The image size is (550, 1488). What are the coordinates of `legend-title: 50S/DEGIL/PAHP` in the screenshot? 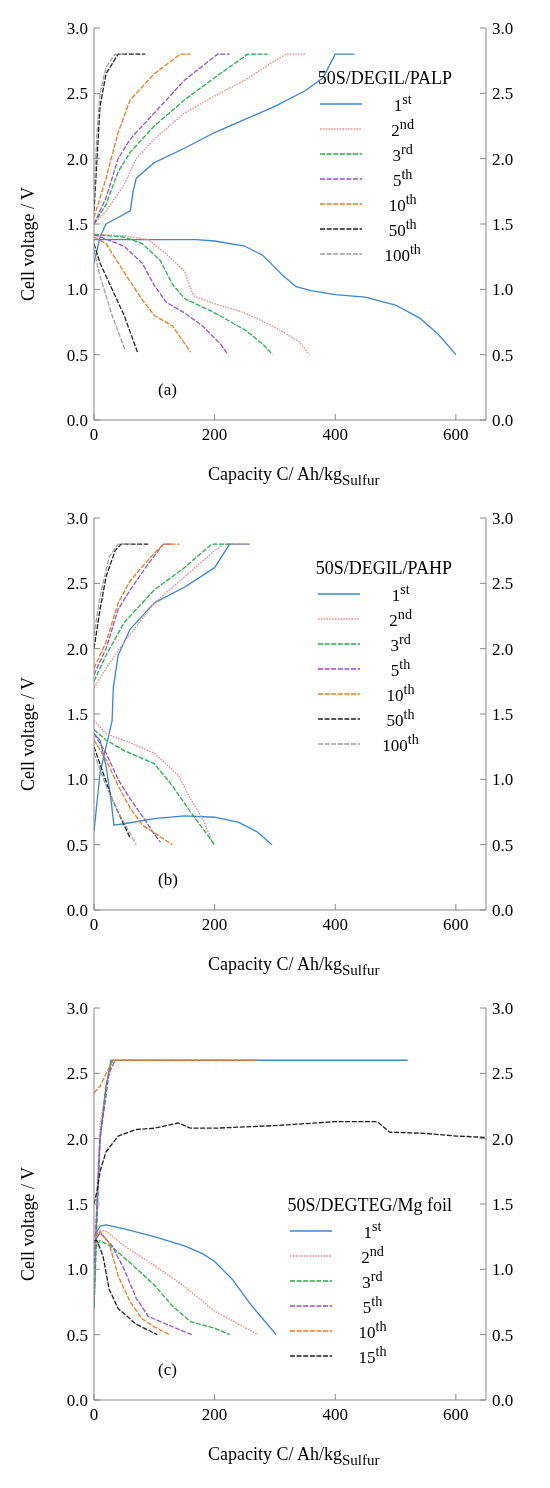 It's located at (383, 568).